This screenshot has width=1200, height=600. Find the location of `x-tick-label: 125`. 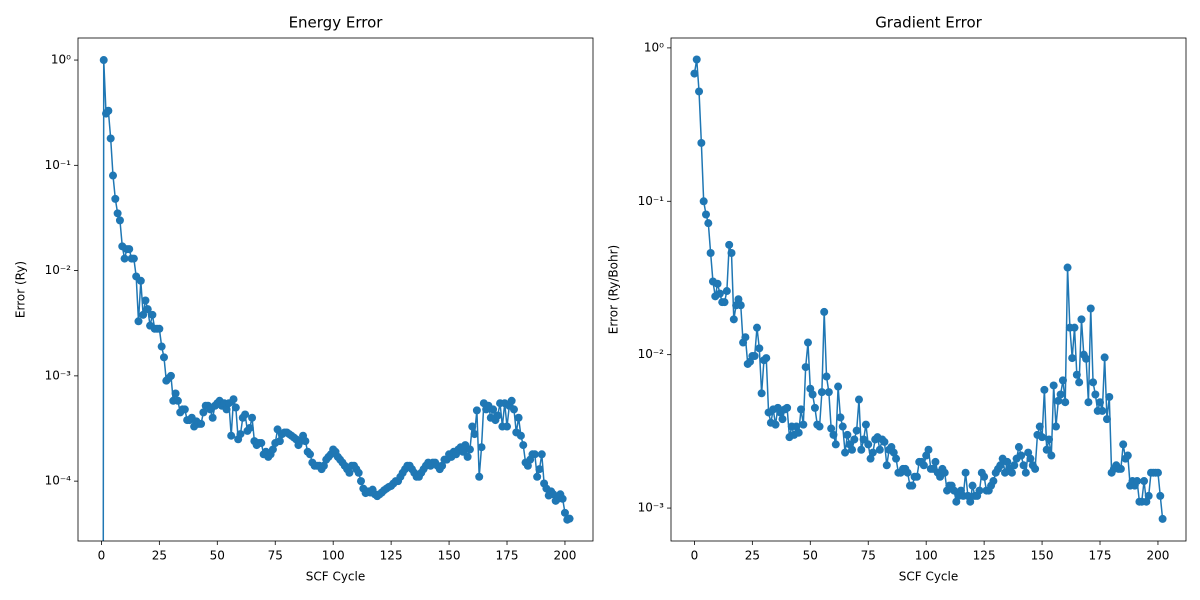

x-tick-label: 125 is located at coordinates (984, 556).